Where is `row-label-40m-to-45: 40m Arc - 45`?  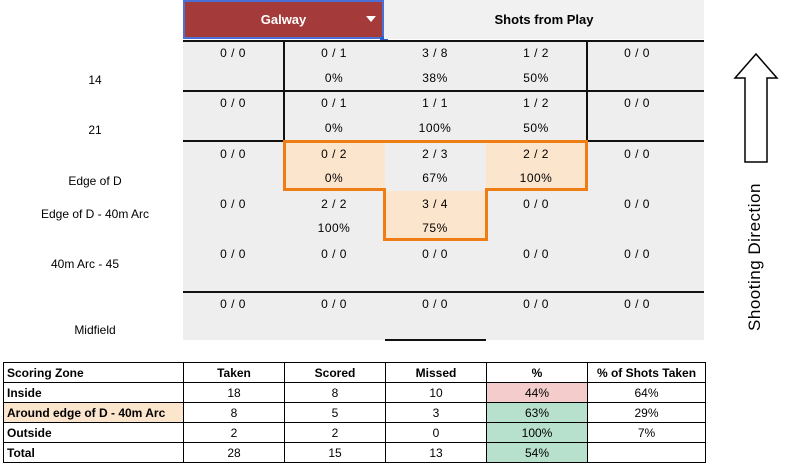
row-label-40m-to-45: 40m Arc - 45 is located at coordinates (85, 264).